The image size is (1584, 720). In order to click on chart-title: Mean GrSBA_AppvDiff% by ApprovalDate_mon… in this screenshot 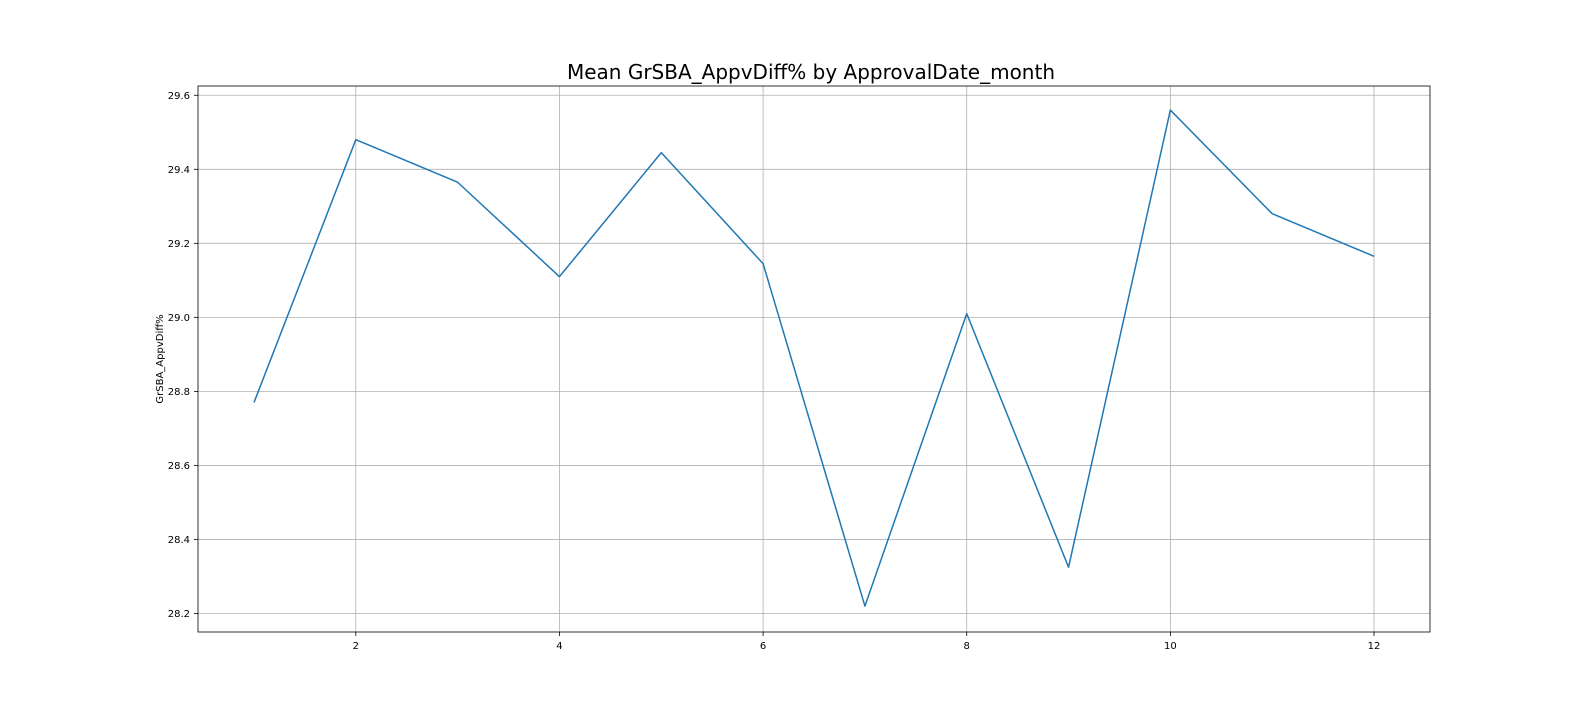, I will do `click(811, 72)`.